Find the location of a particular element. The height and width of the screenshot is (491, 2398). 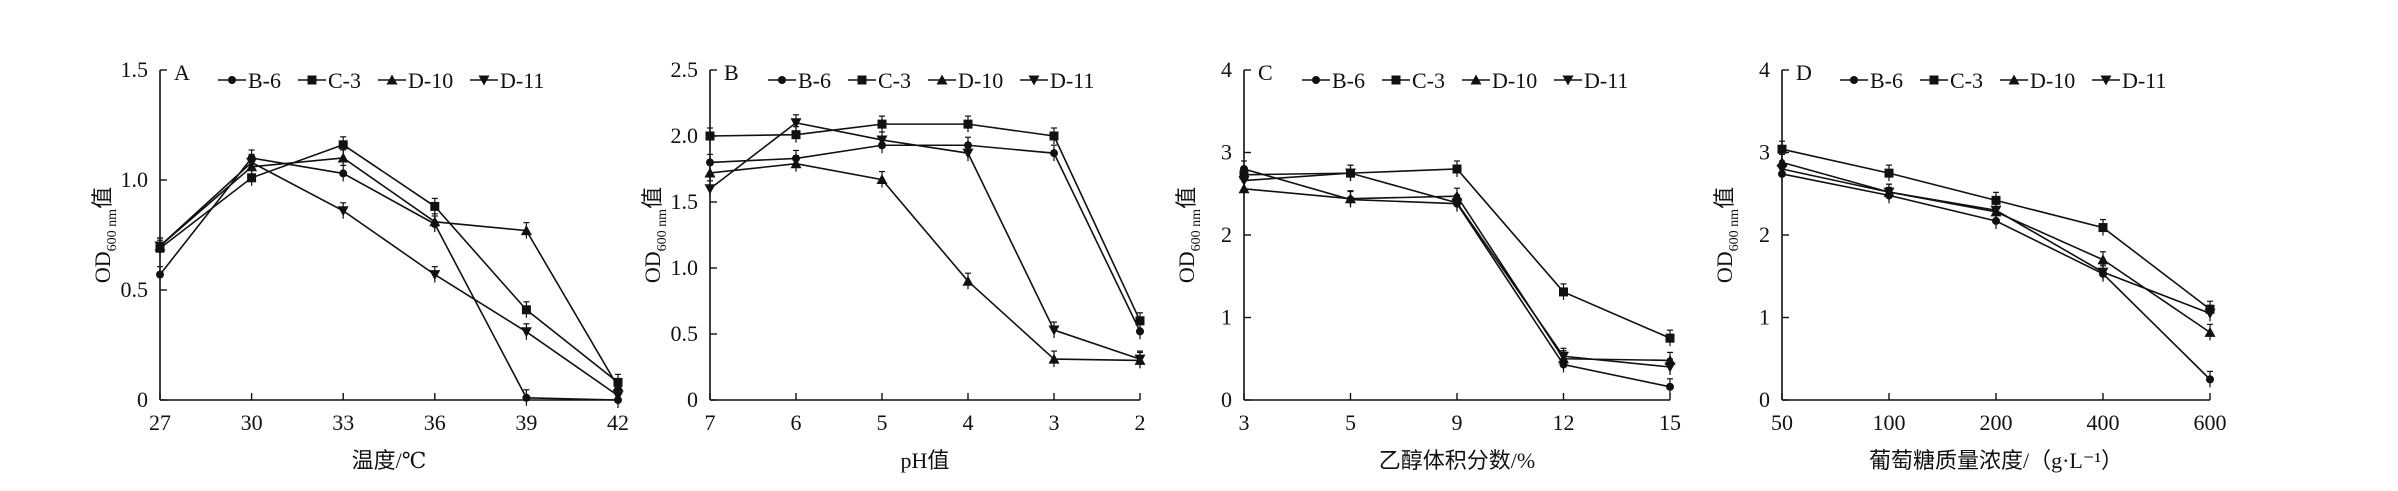

legend-swatch-c-3-marker-square is located at coordinates (862, 80).